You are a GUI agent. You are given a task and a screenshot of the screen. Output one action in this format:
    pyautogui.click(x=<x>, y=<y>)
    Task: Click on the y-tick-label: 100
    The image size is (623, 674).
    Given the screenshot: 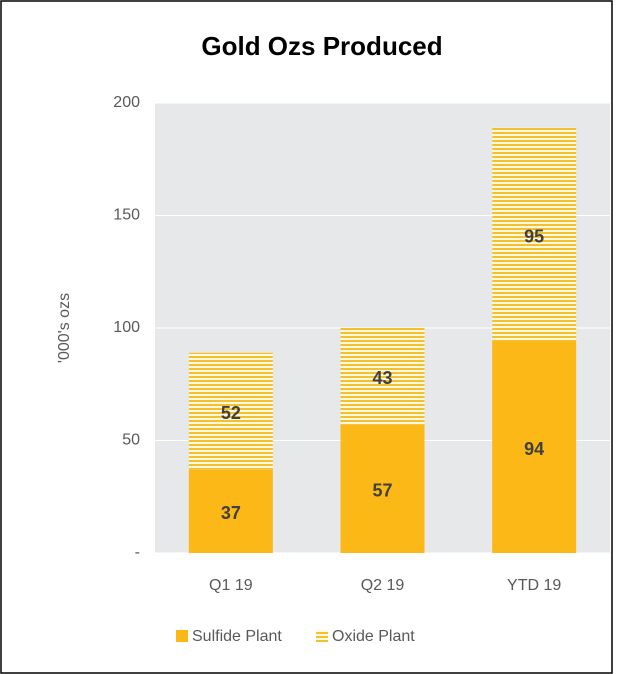 What is the action you would take?
    pyautogui.click(x=126, y=327)
    